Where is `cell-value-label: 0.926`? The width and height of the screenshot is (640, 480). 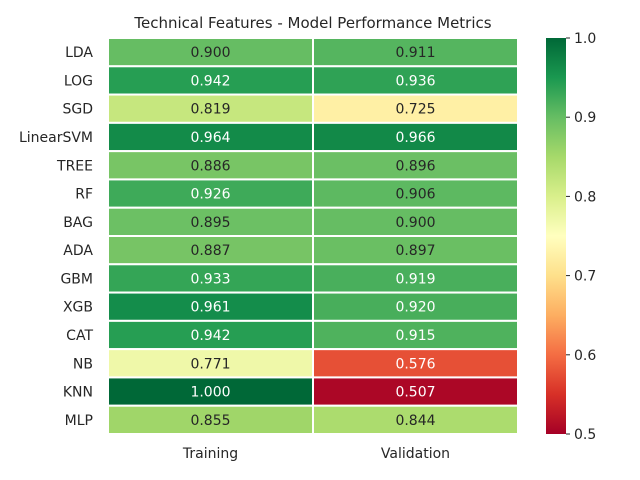 cell-value-label: 0.926 is located at coordinates (210, 195).